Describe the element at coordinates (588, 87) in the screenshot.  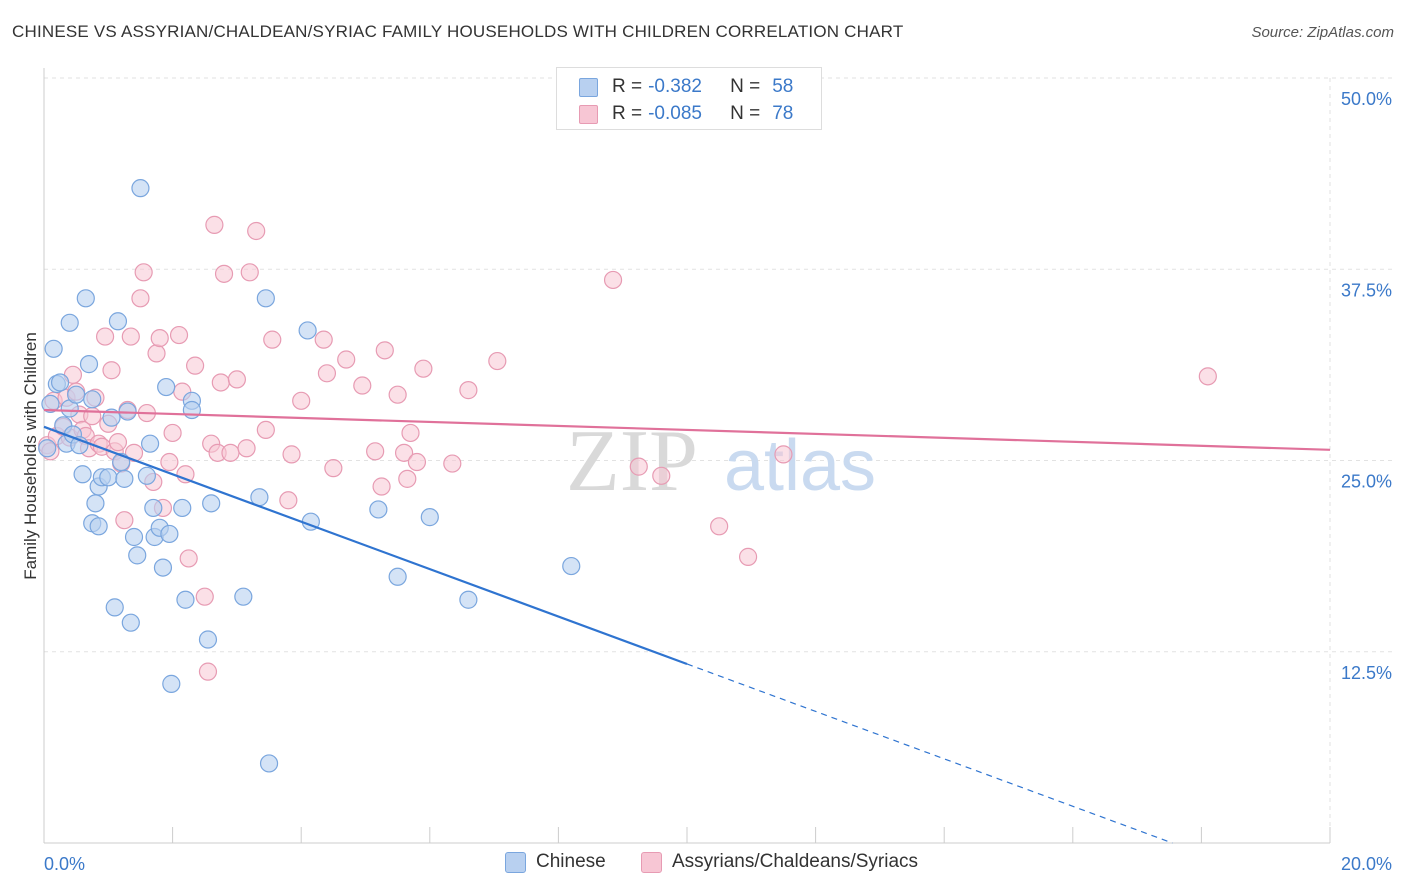
I see `chinese-swatch` at that location.